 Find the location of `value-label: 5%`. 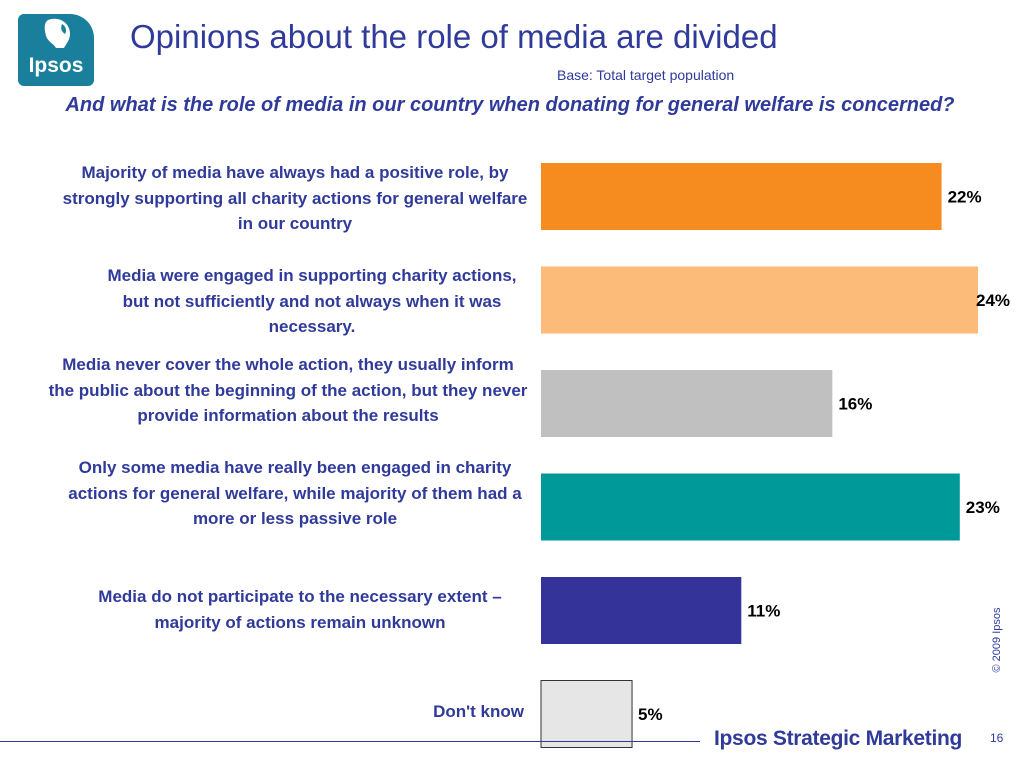

value-label: 5% is located at coordinates (650, 714).